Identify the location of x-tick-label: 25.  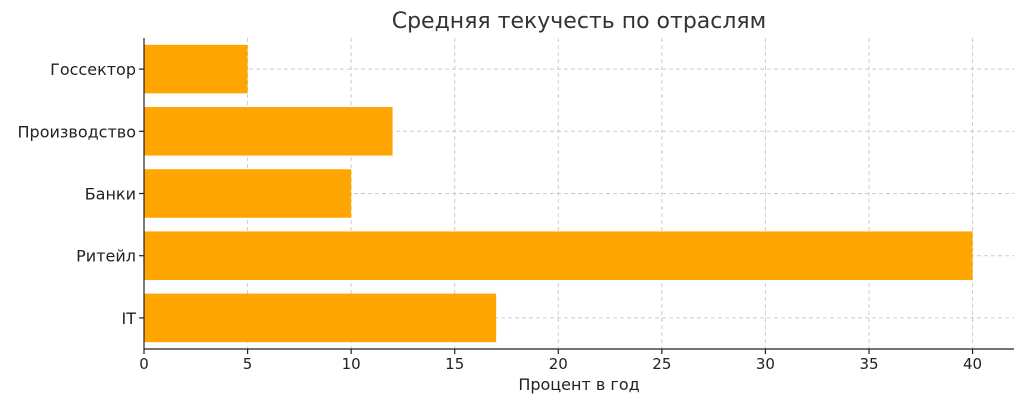
(661, 364).